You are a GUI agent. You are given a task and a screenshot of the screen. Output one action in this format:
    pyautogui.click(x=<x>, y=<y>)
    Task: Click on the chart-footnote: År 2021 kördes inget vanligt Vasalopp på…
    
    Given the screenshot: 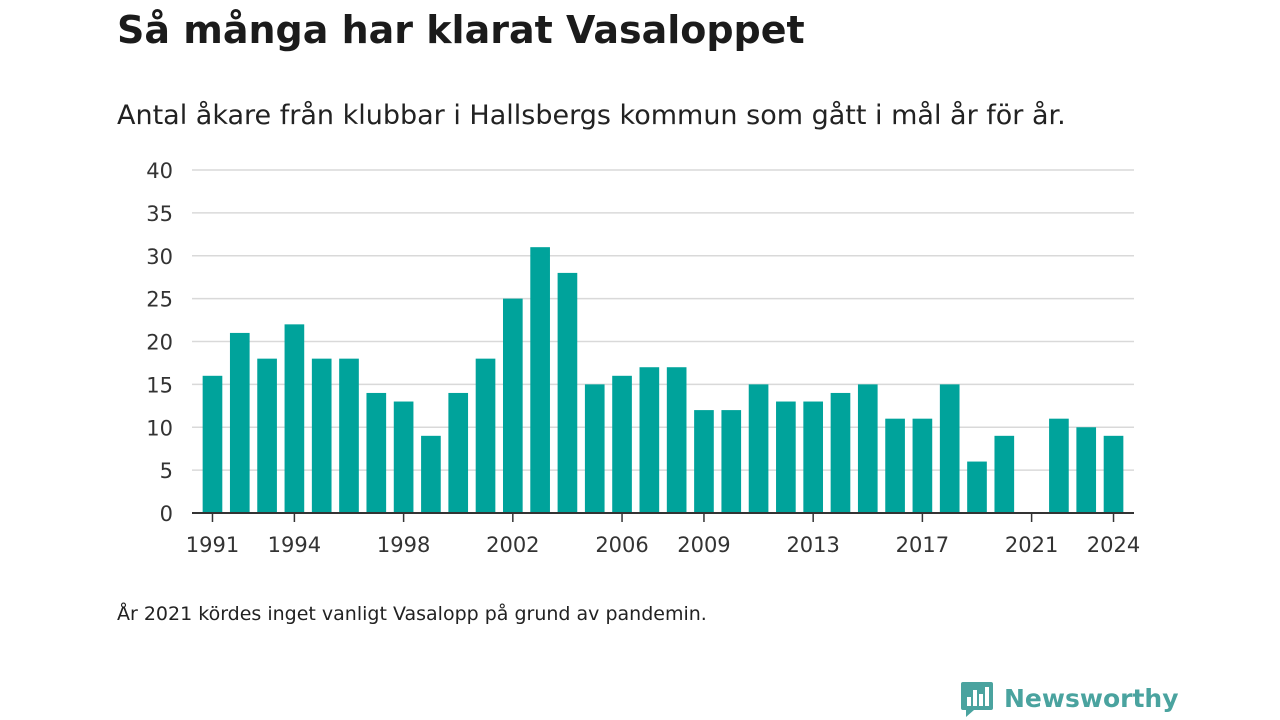 What is the action you would take?
    pyautogui.click(x=412, y=614)
    